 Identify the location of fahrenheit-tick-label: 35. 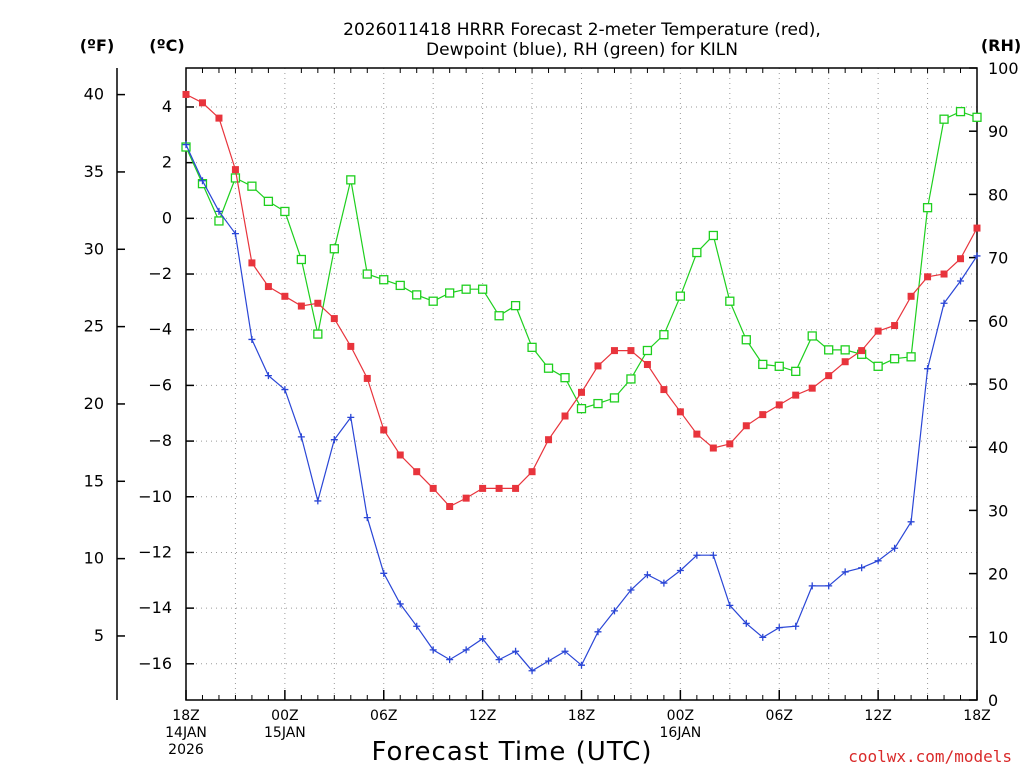
(94, 171).